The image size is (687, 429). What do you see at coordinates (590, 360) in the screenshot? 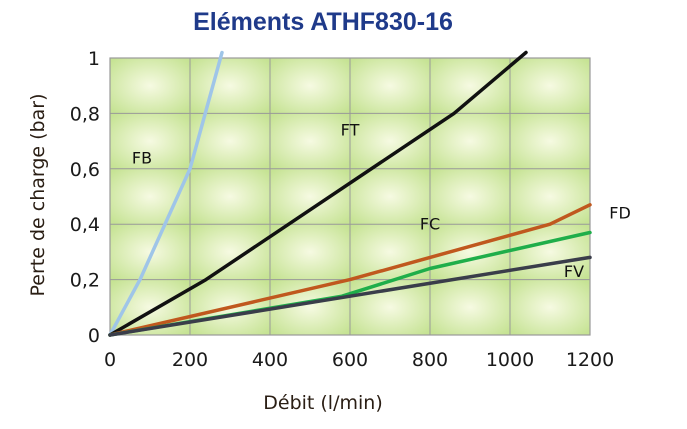
I see `x-tick-label: 1200` at bounding box center [590, 360].